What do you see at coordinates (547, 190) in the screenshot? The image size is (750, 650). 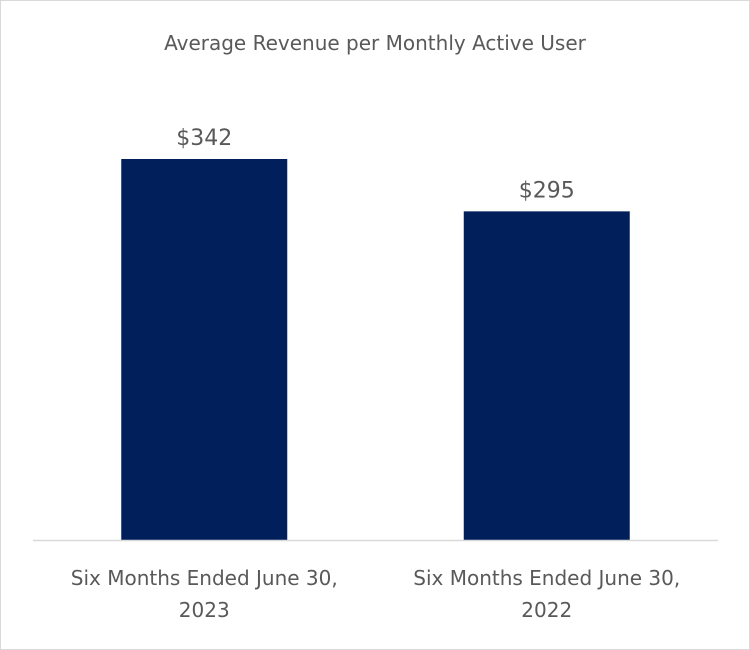 I see `data-label-2: $295` at bounding box center [547, 190].